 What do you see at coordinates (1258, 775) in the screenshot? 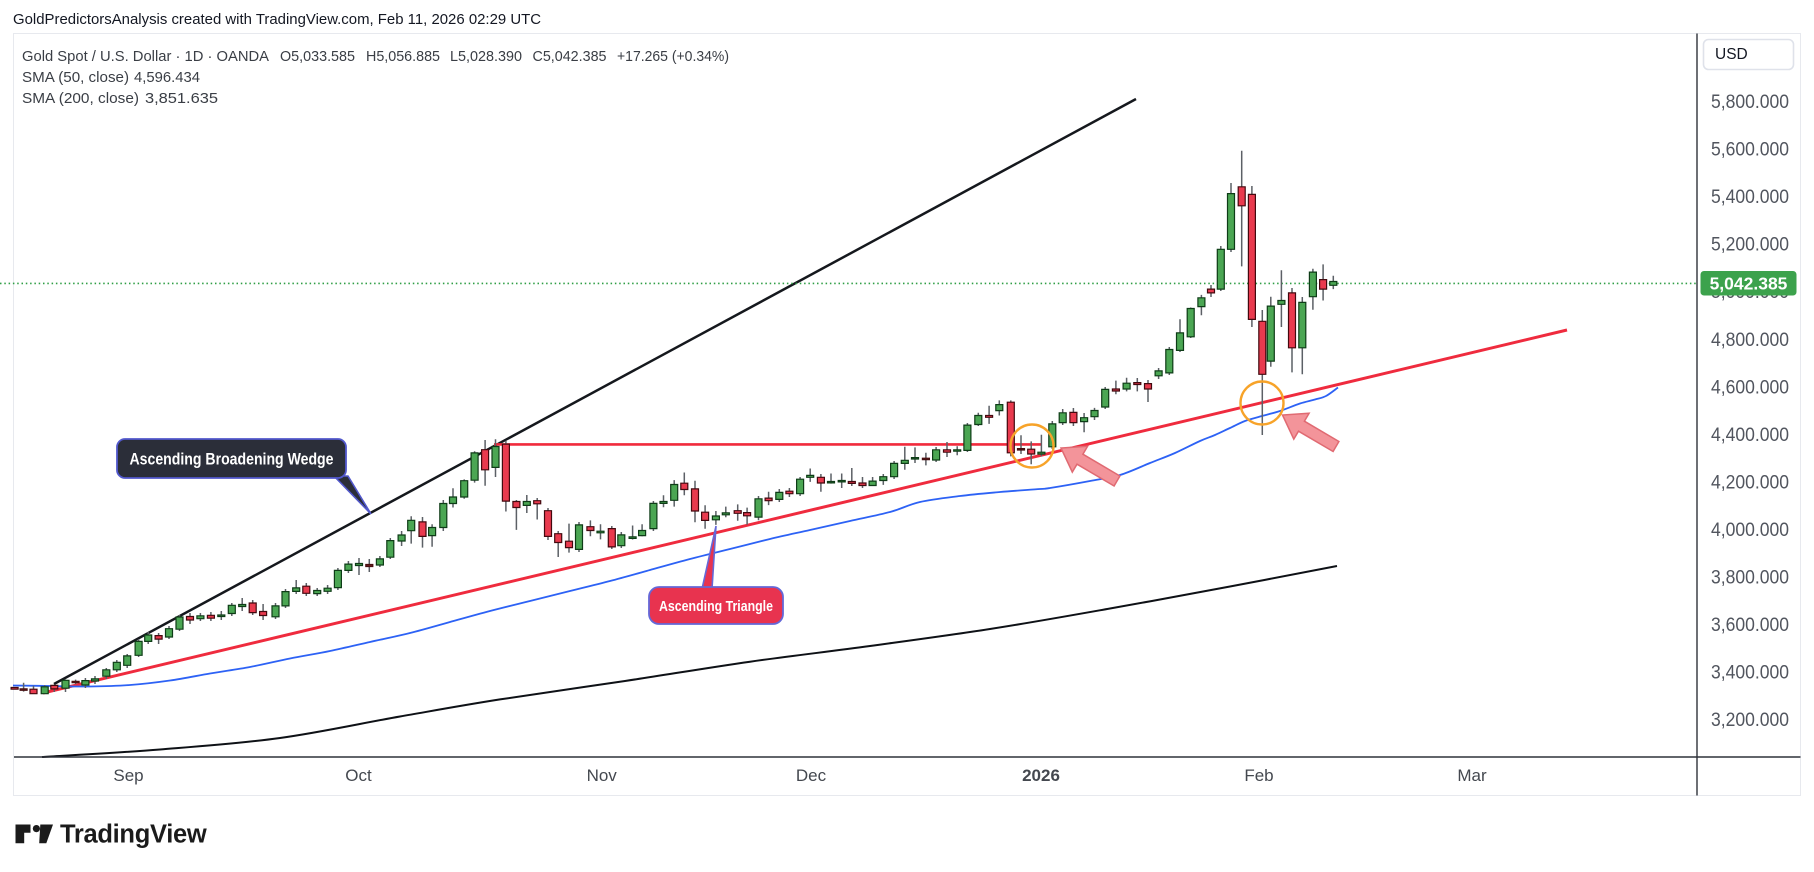
I see `svg-text: Feb` at bounding box center [1258, 775].